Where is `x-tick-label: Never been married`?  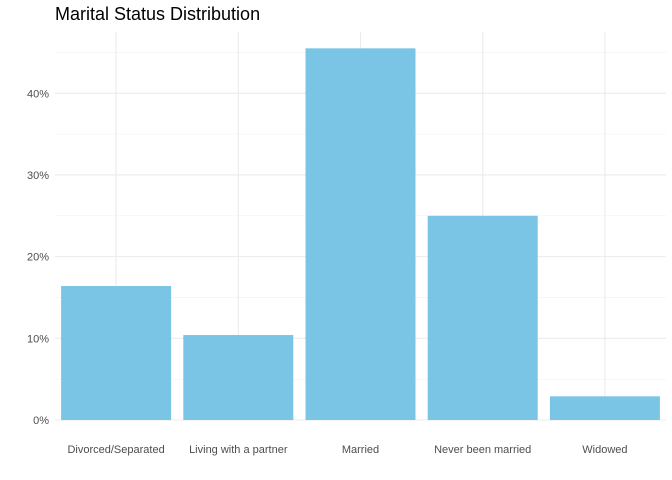 x-tick-label: Never been married is located at coordinates (482, 450).